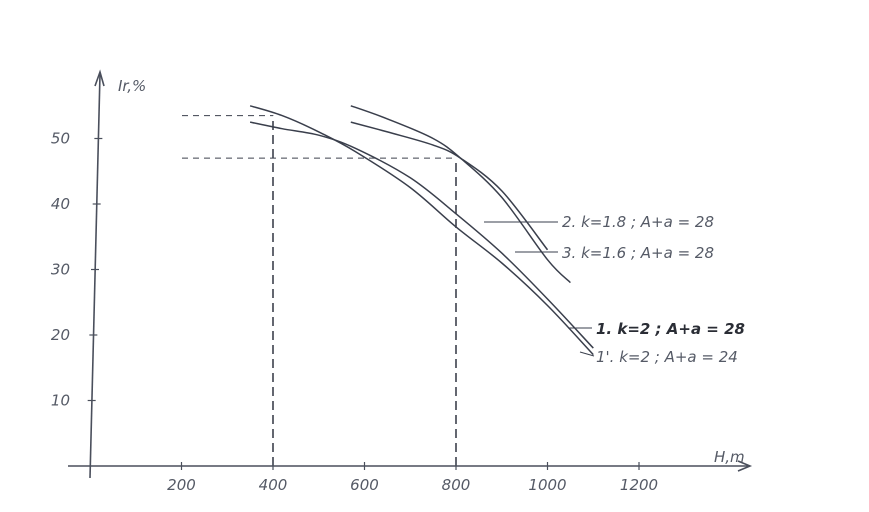 This screenshot has width=869, height=512. What do you see at coordinates (547, 485) in the screenshot?
I see `x-tick-label: 1000` at bounding box center [547, 485].